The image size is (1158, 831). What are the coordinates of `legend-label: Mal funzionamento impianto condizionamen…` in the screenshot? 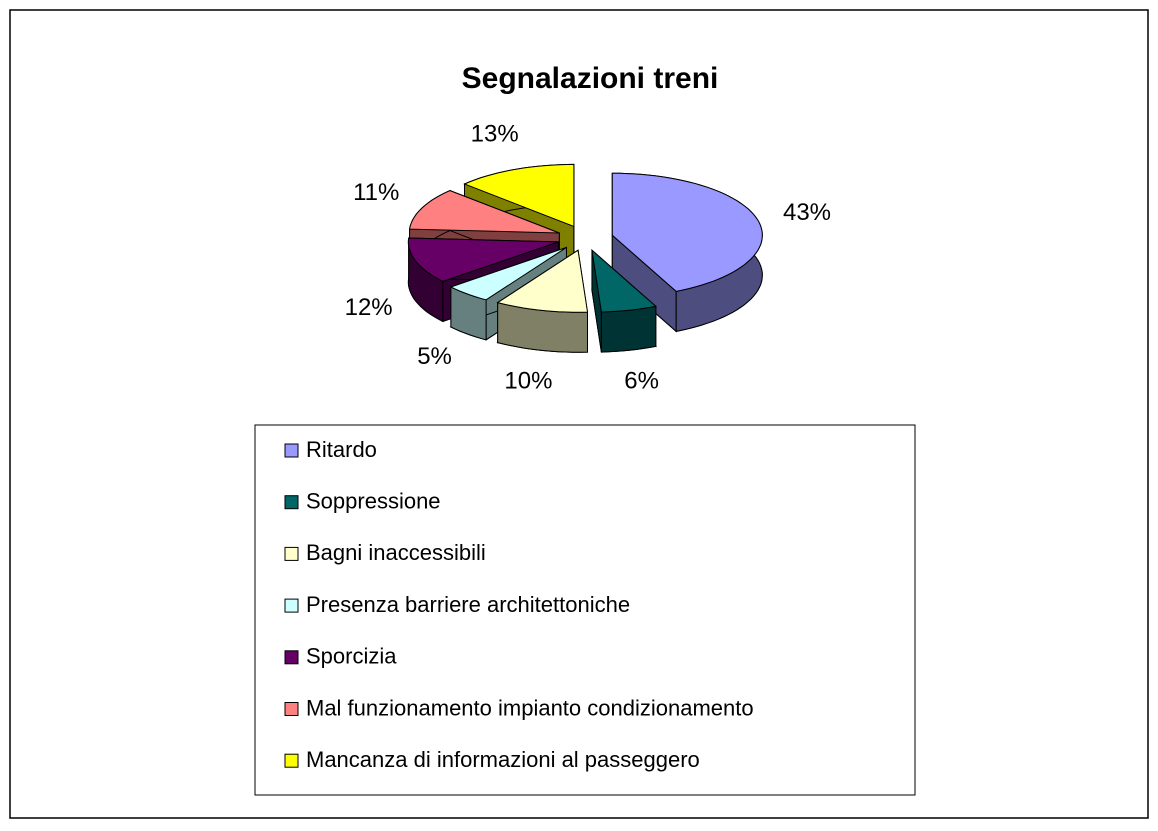 It's located at (530, 707).